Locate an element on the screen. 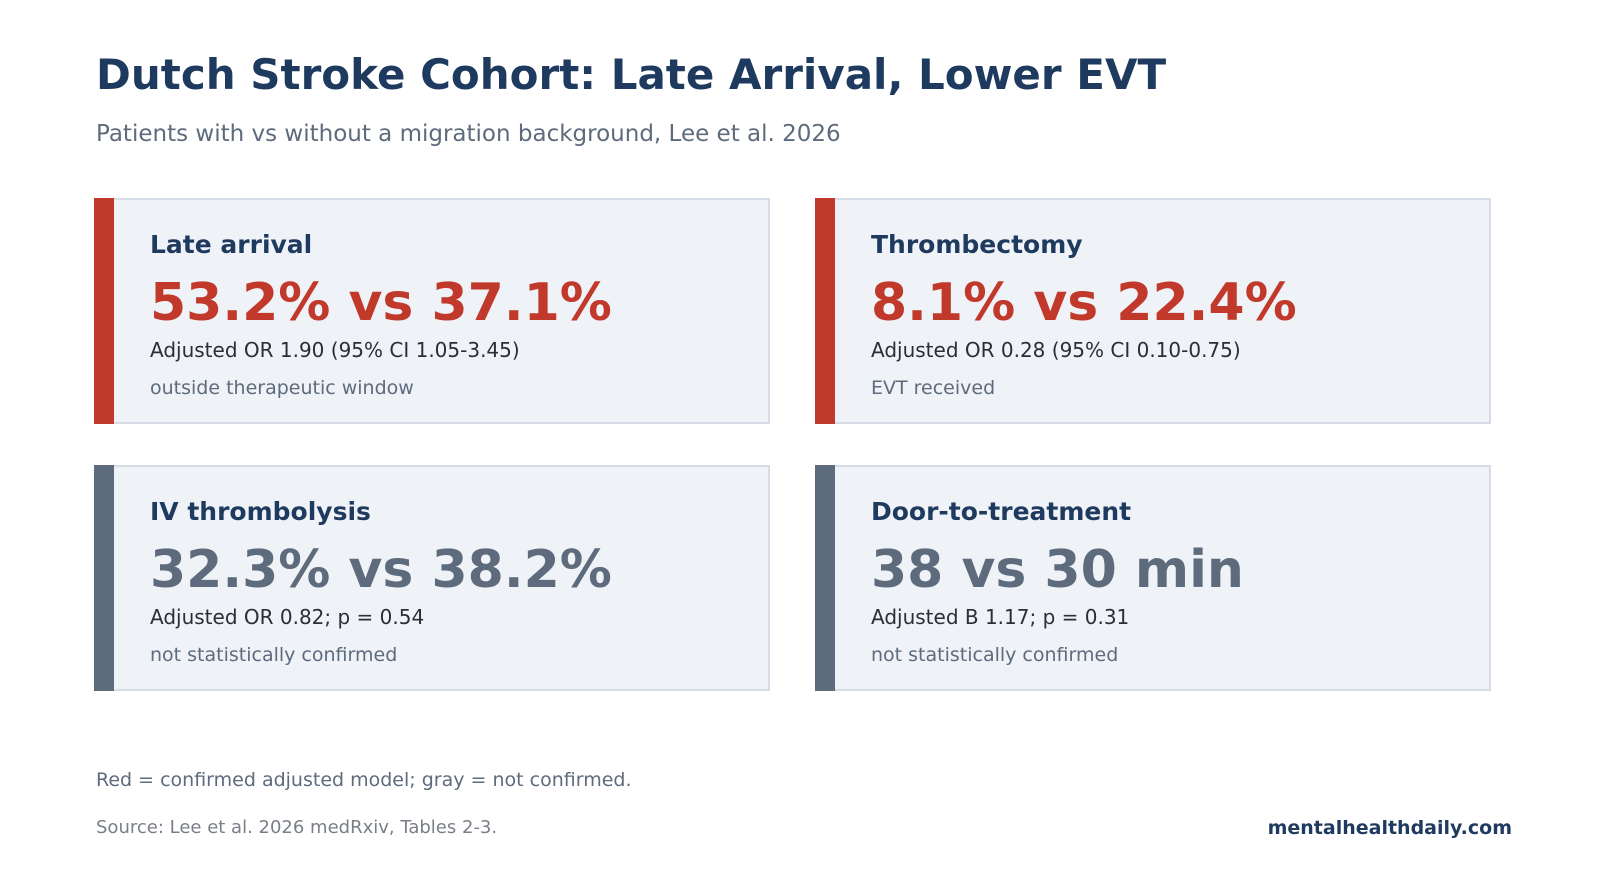  card-label: IV thrombolysis is located at coordinates (260, 511).